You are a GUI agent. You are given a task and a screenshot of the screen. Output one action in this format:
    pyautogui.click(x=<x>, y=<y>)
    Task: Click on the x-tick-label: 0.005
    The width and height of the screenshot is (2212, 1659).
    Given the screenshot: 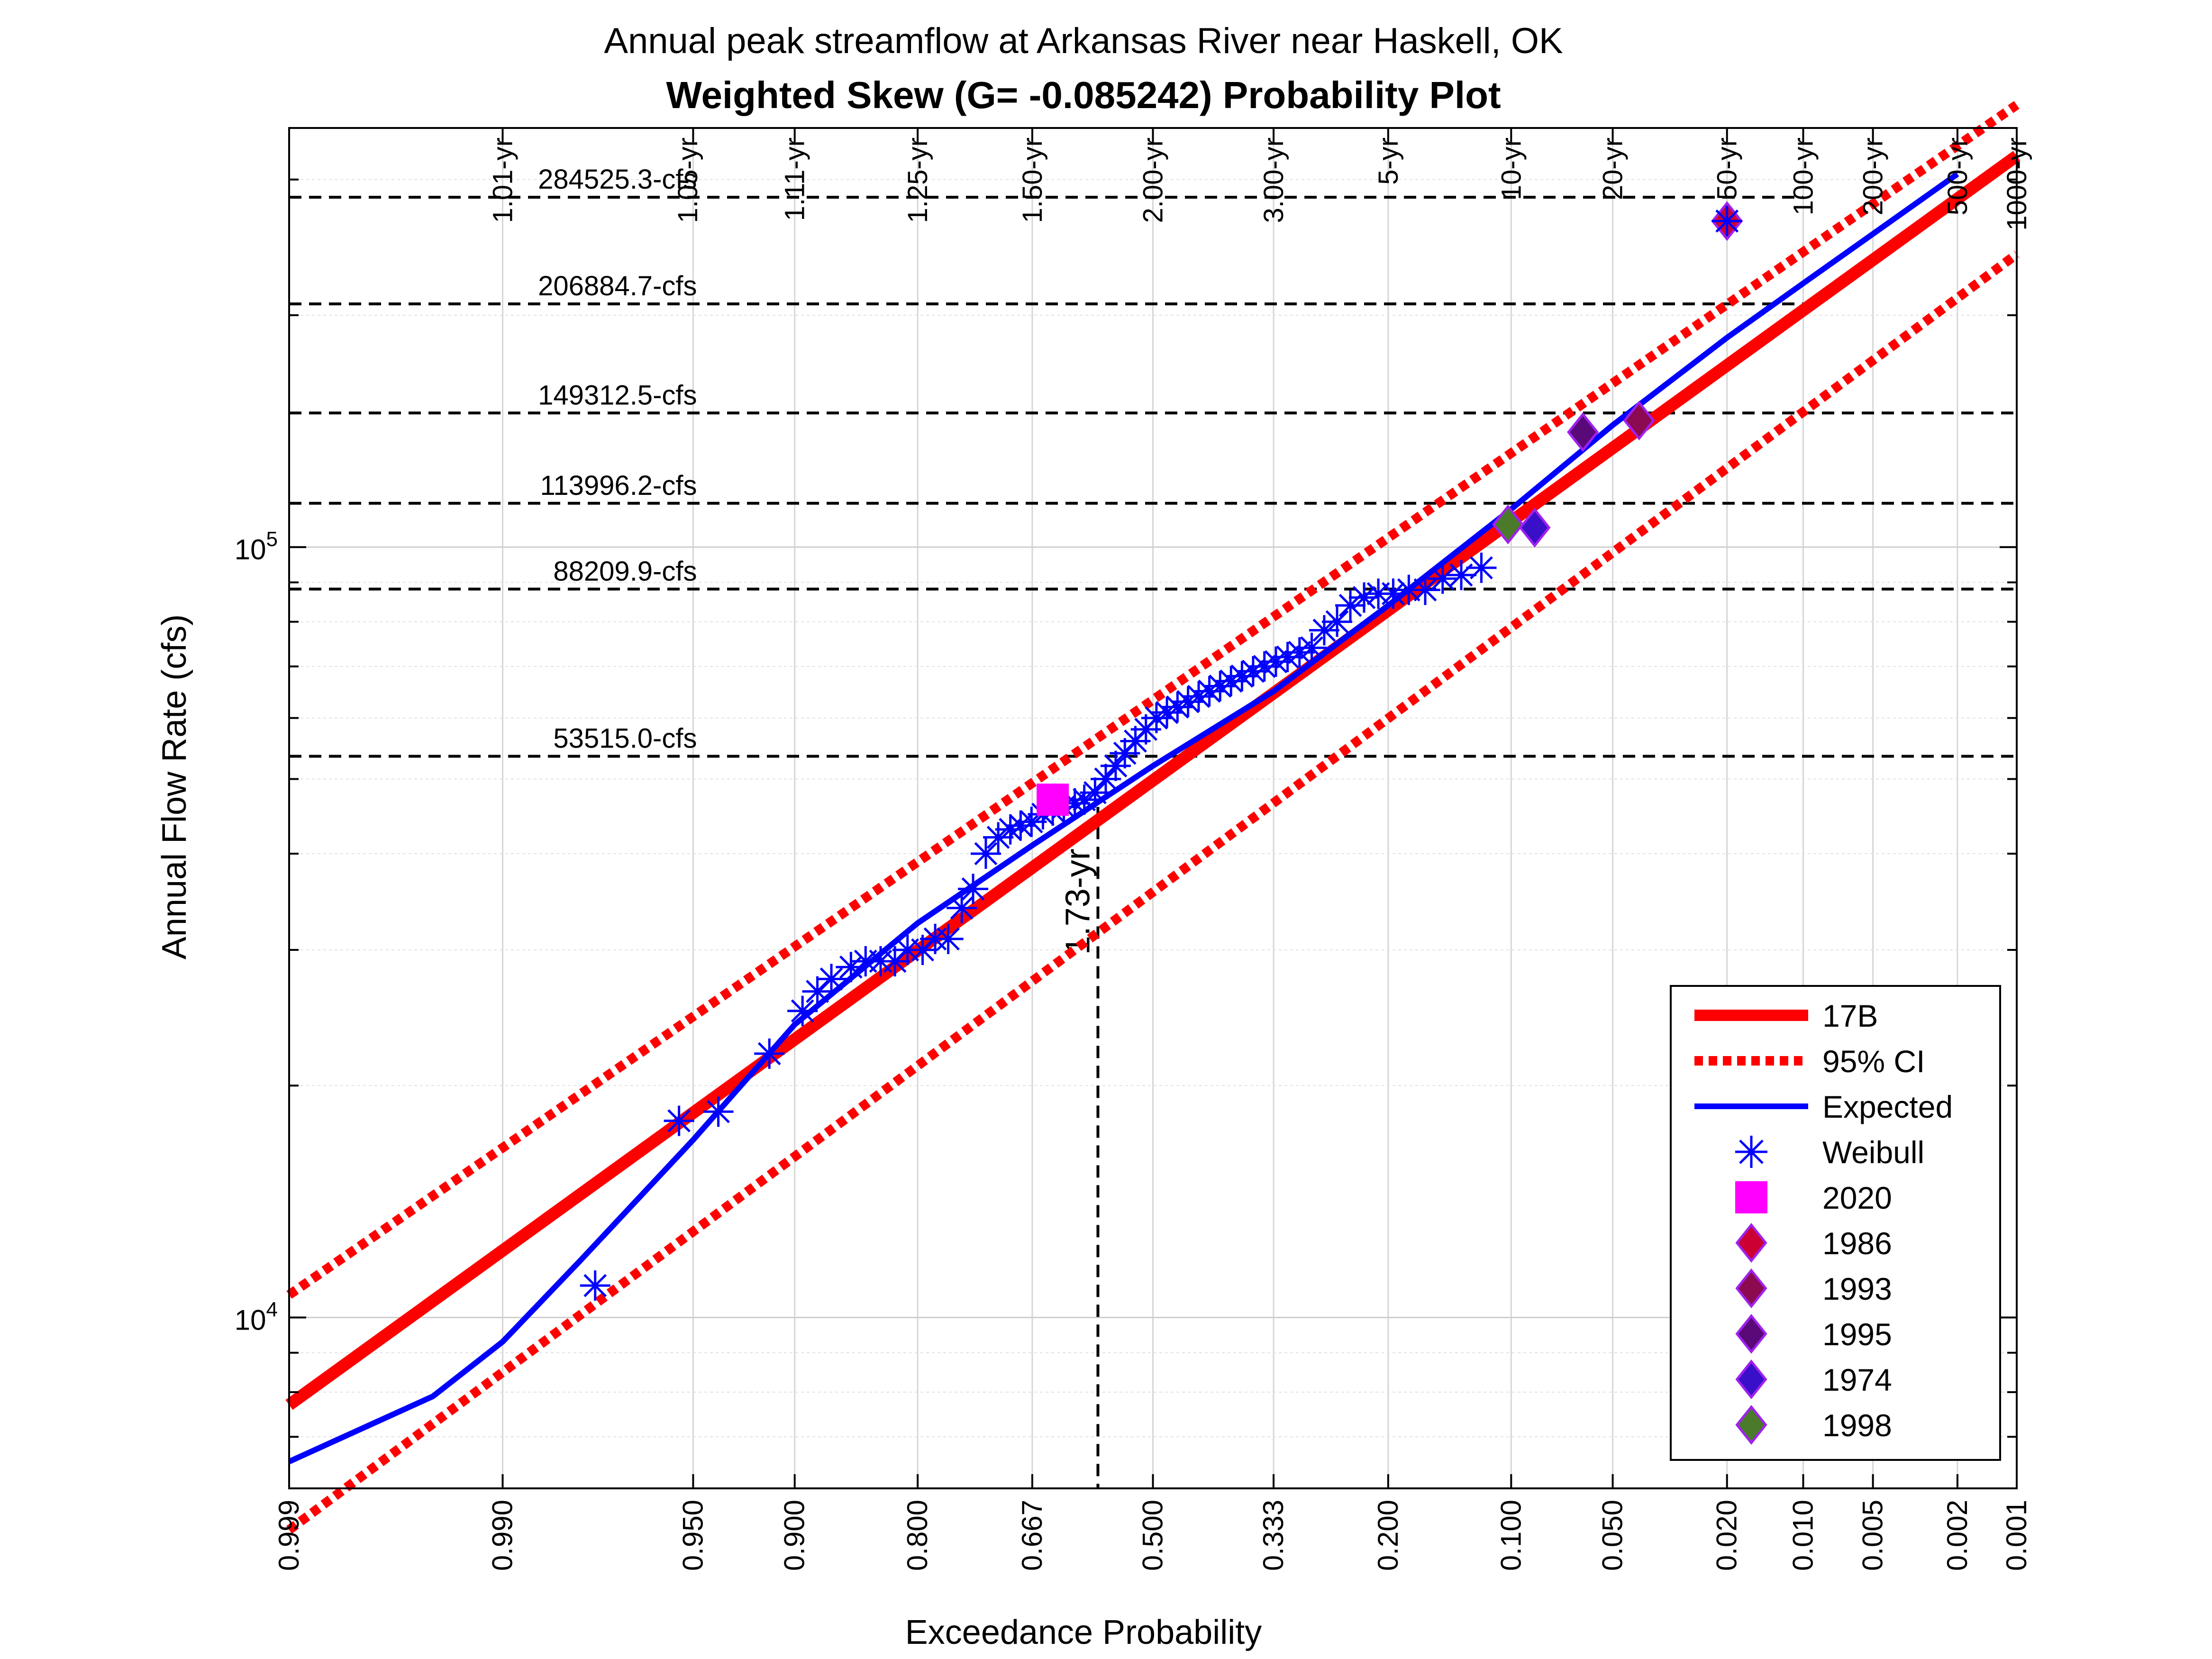 What is the action you would take?
    pyautogui.click(x=1873, y=1535)
    